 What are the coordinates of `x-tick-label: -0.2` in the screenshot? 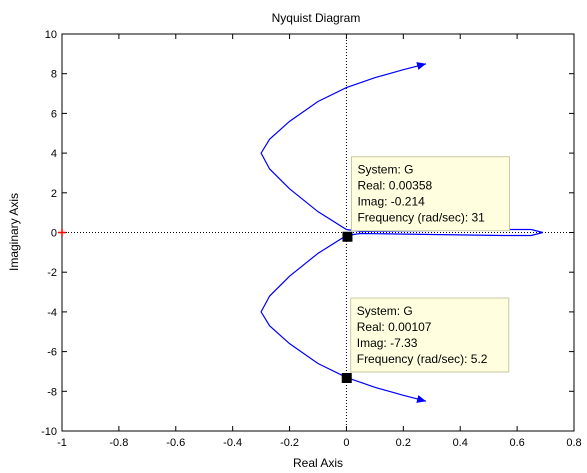 It's located at (289, 443).